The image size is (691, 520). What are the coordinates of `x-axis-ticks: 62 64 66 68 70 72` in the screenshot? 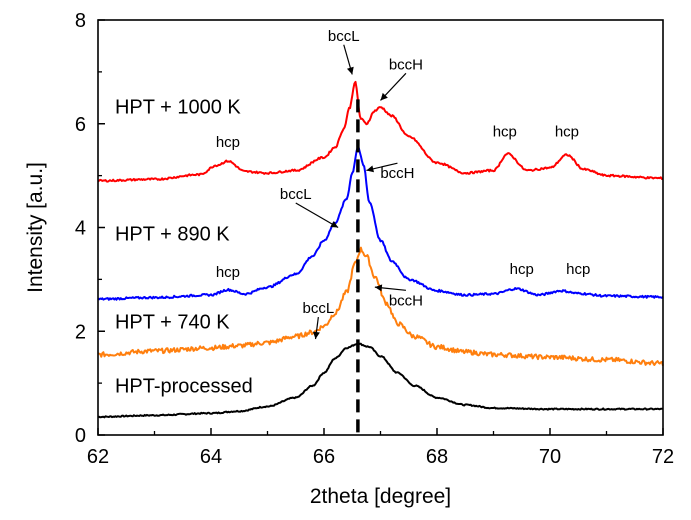 It's located at (380, 448).